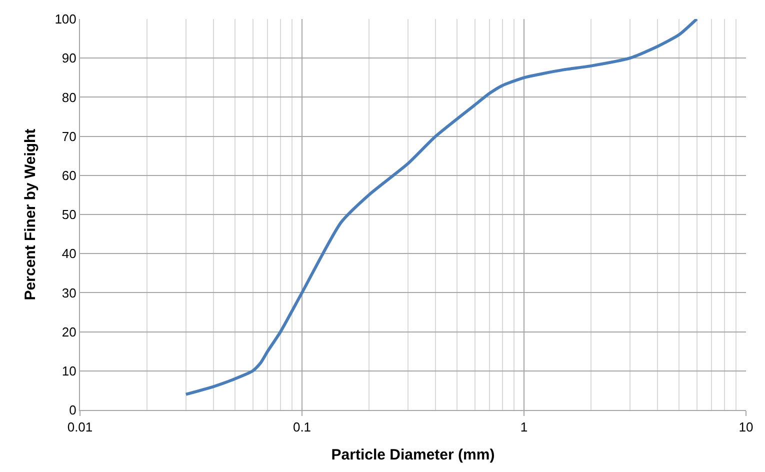 The width and height of the screenshot is (765, 472). Describe the element at coordinates (69, 332) in the screenshot. I see `y-tick-label: 20` at that location.